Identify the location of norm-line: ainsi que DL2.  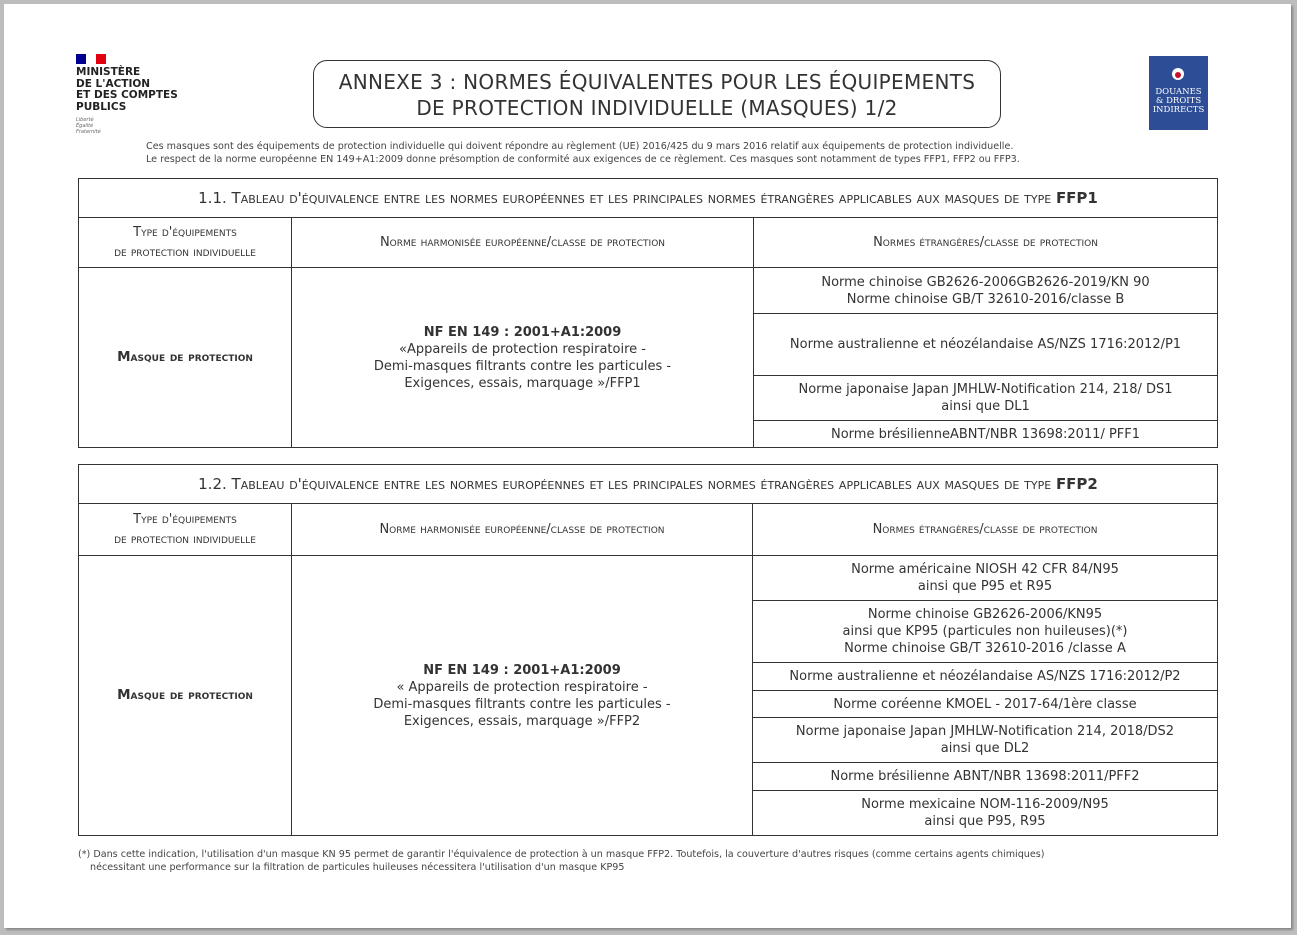
(985, 748).